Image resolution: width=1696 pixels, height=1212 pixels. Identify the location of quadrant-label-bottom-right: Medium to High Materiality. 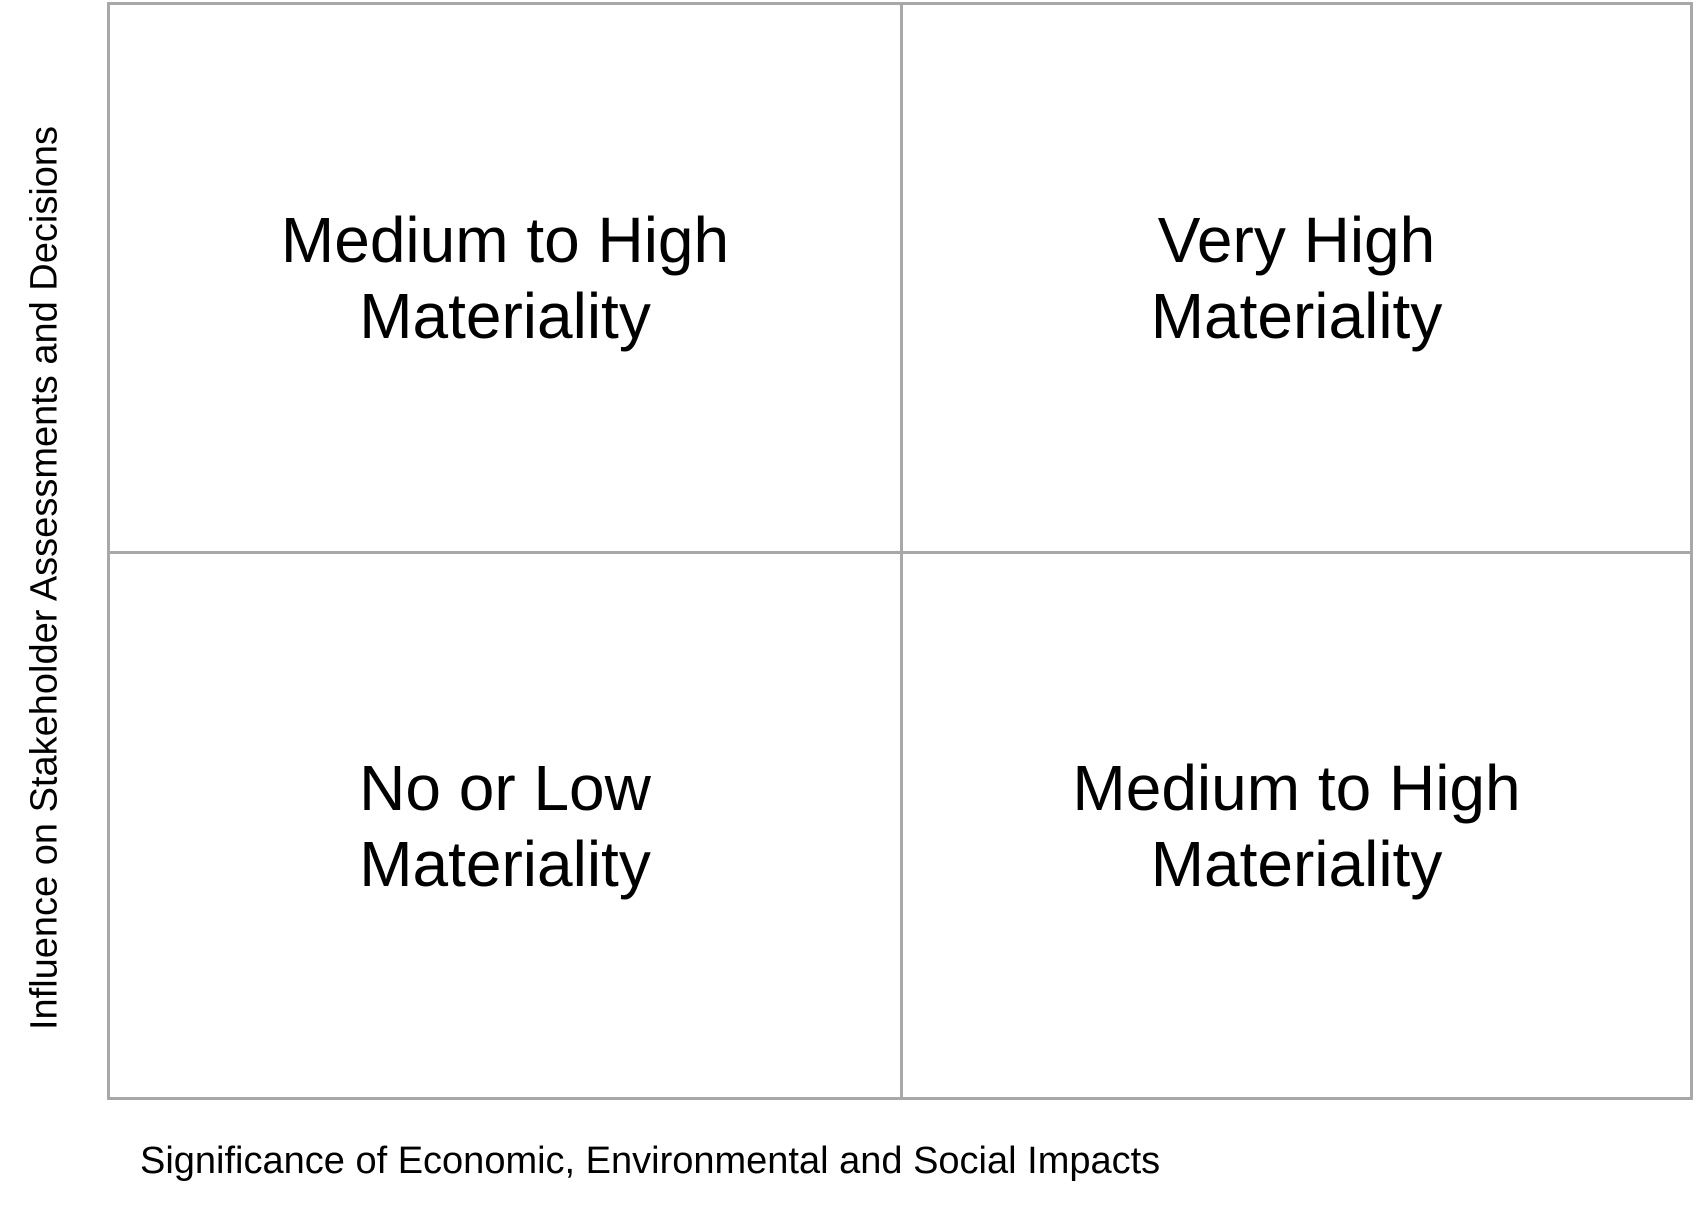
(1296, 825).